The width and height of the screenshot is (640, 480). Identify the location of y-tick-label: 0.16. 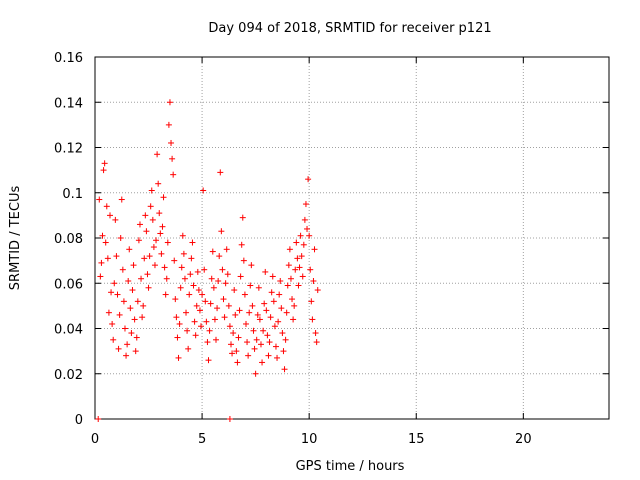
(68, 58).